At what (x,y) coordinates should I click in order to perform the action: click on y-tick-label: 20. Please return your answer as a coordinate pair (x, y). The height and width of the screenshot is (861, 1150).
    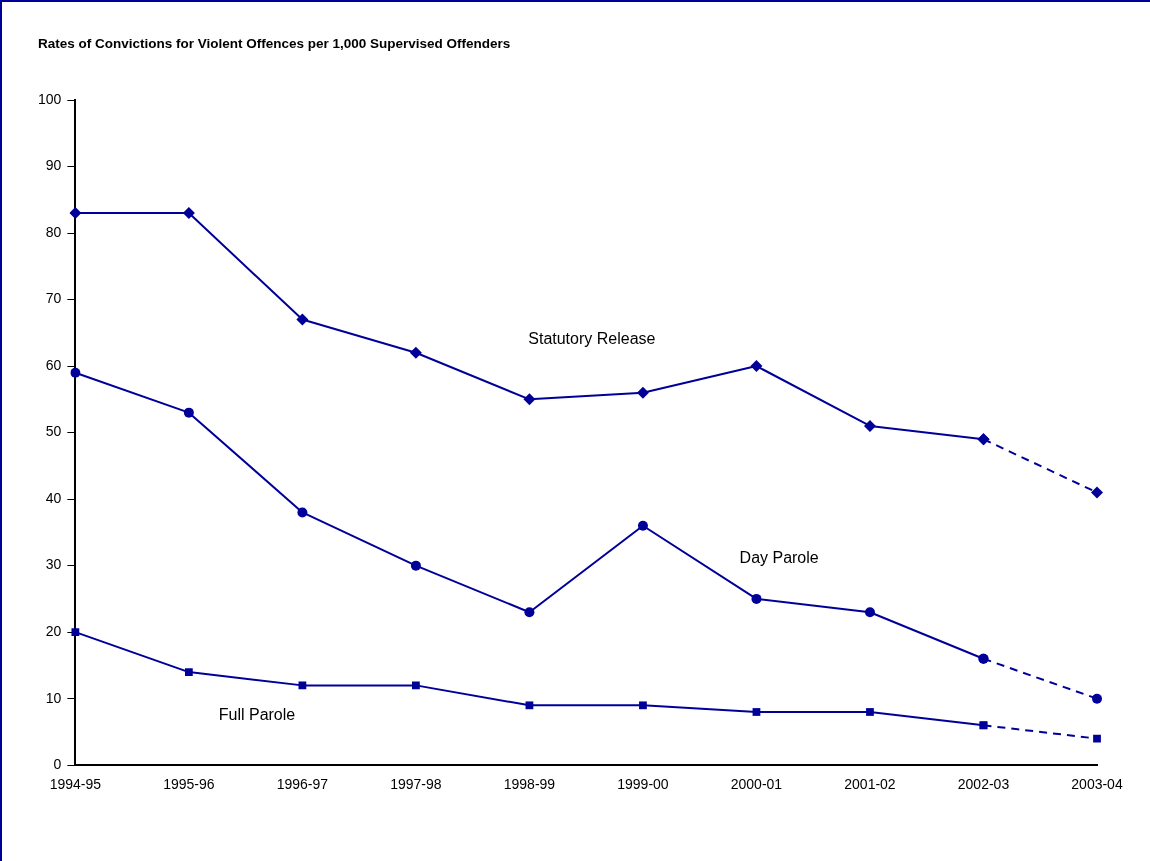
    Looking at the image, I should click on (53, 631).